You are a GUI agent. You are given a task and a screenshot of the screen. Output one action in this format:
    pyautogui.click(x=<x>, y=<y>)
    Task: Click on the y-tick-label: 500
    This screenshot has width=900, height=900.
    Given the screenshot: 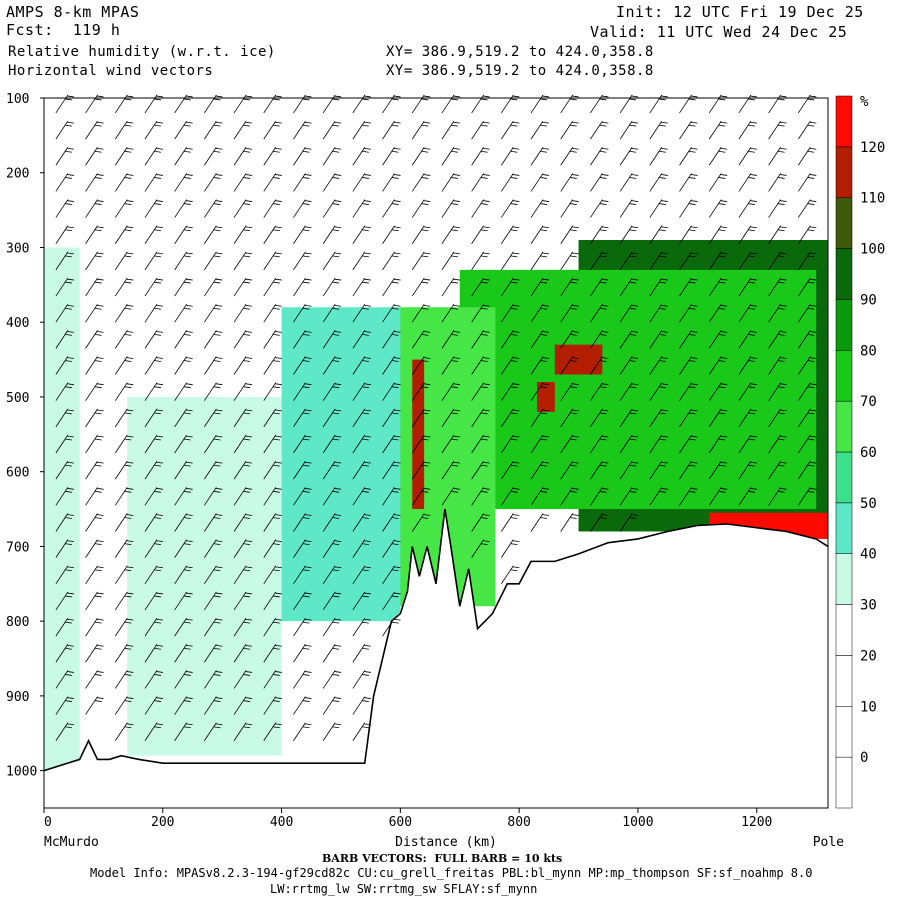 What is the action you would take?
    pyautogui.click(x=17, y=398)
    